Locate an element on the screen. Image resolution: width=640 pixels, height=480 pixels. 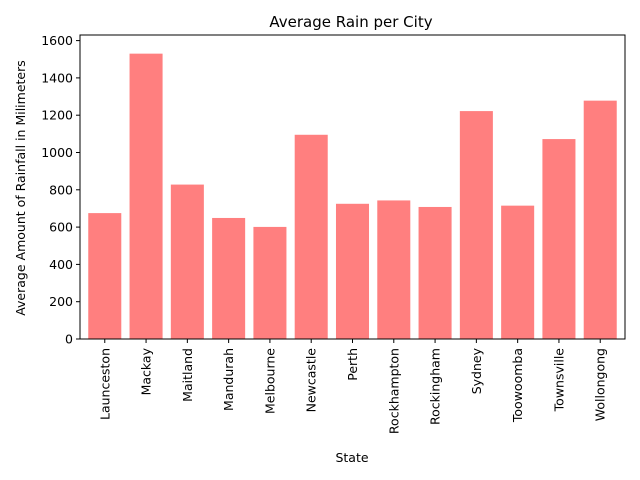
x-tick-label: Rockhampton is located at coordinates (393, 391).